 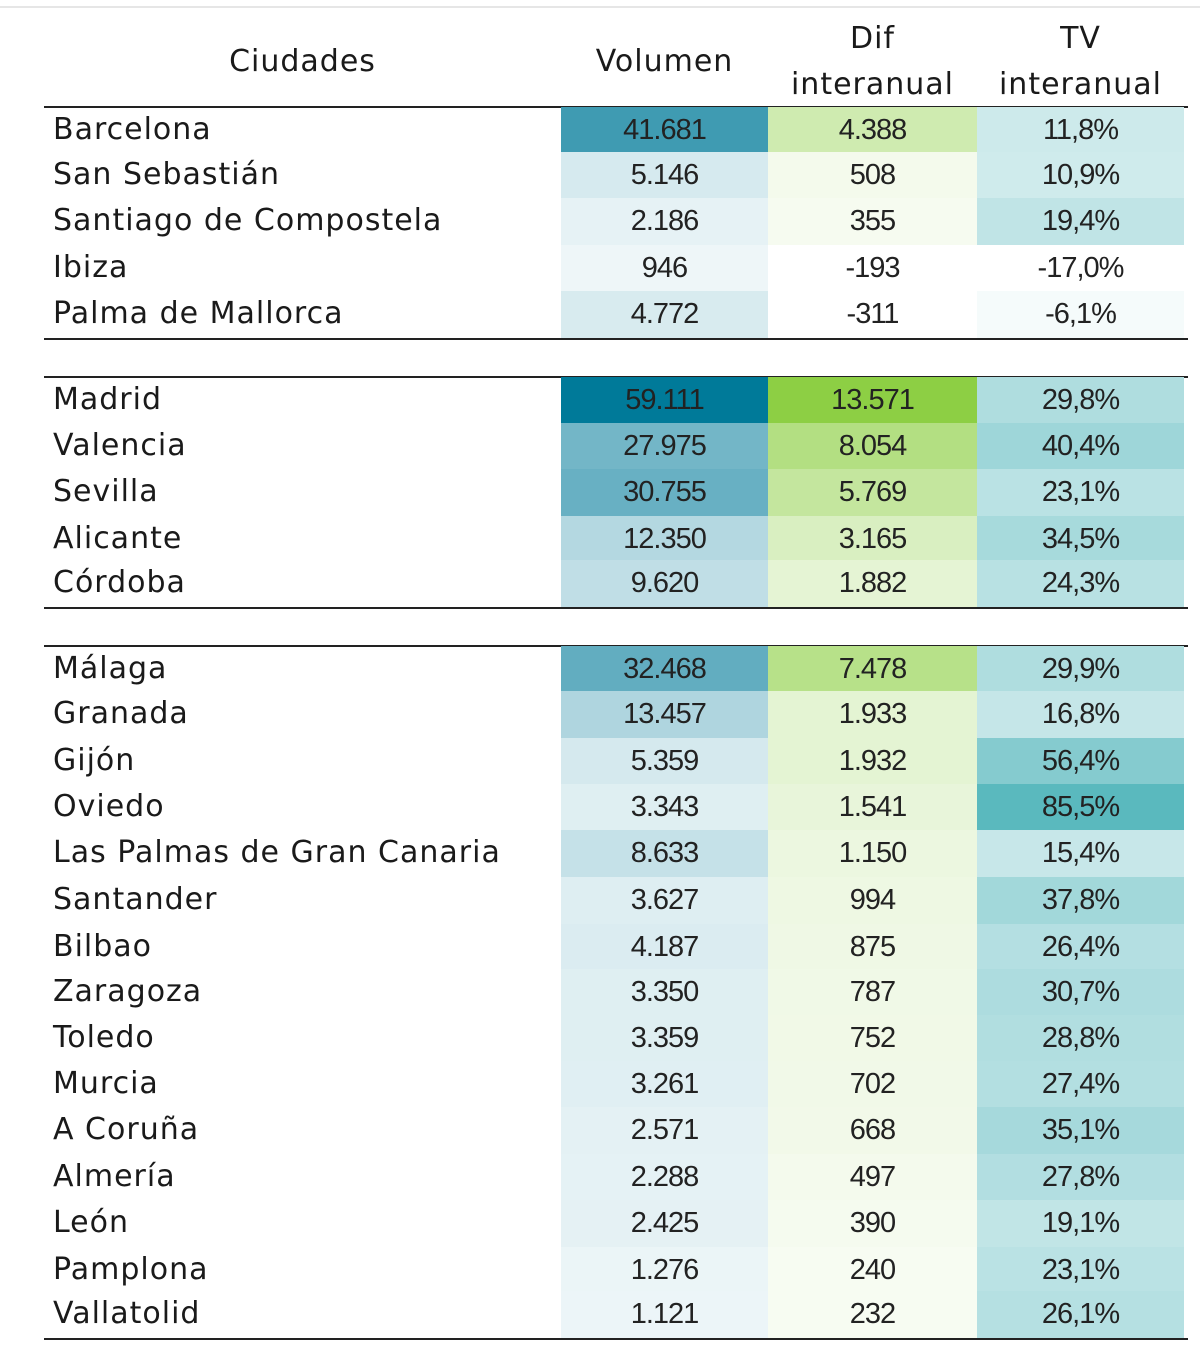 I want to click on city-name: Málaga, so click(x=110, y=668).